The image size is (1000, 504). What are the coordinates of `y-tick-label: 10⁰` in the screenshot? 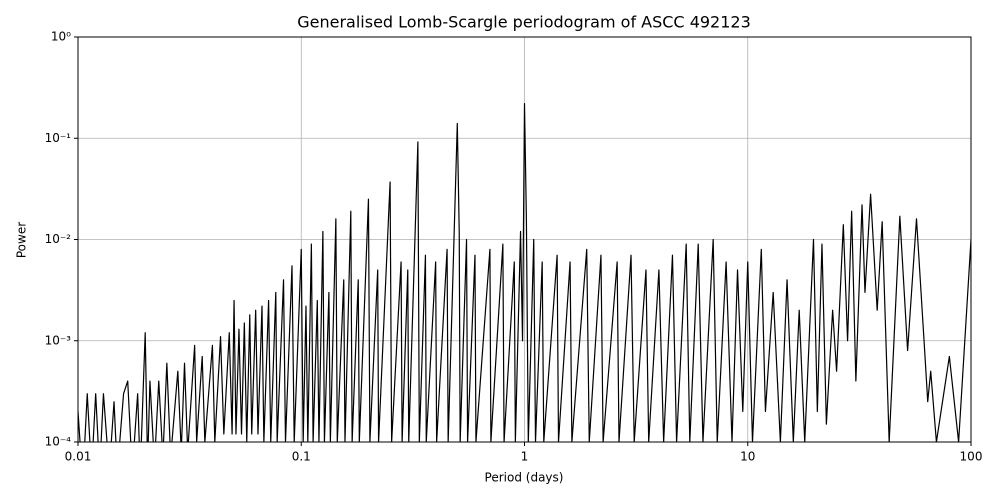 It's located at (61, 37).